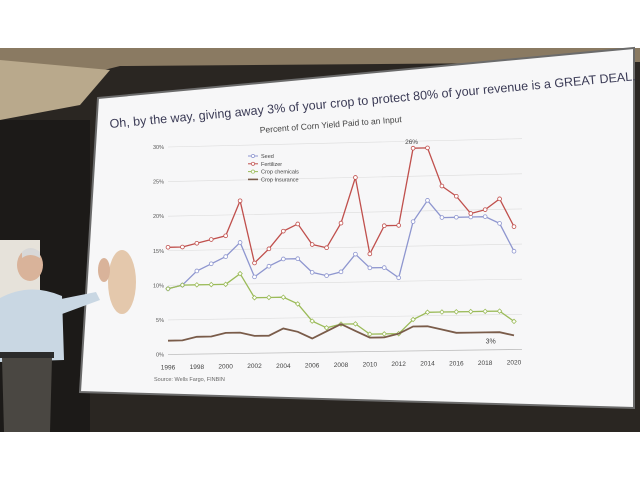 This screenshot has width=640, height=480. What do you see at coordinates (514, 362) in the screenshot?
I see `x-tick-label: 2020` at bounding box center [514, 362].